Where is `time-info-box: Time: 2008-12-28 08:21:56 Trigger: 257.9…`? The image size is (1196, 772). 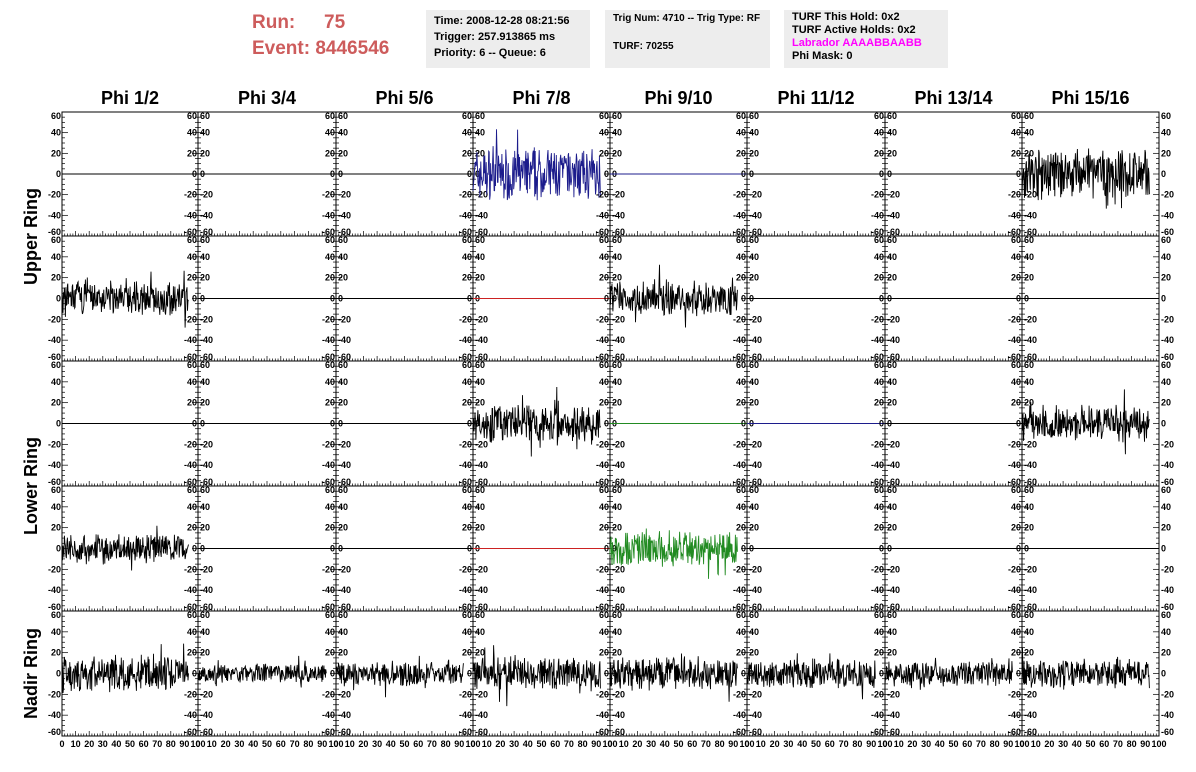
time-info-box: Time: 2008-12-28 08:21:56 Trigger: 257.9… is located at coordinates (508, 39).